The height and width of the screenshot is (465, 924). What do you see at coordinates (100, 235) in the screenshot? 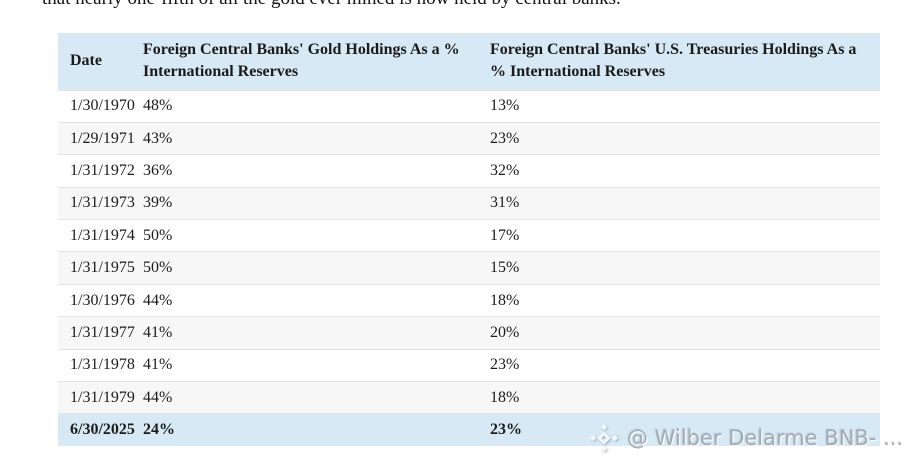
I see `date-cell: 1/31/1974` at bounding box center [100, 235].